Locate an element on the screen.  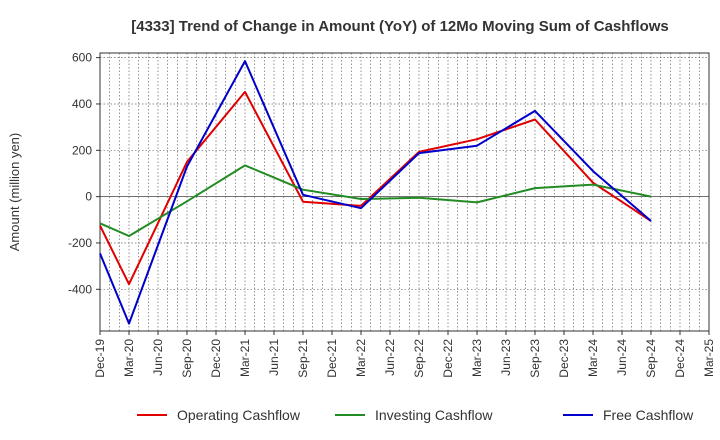
y-tick-label: 200 is located at coordinates (82, 150).